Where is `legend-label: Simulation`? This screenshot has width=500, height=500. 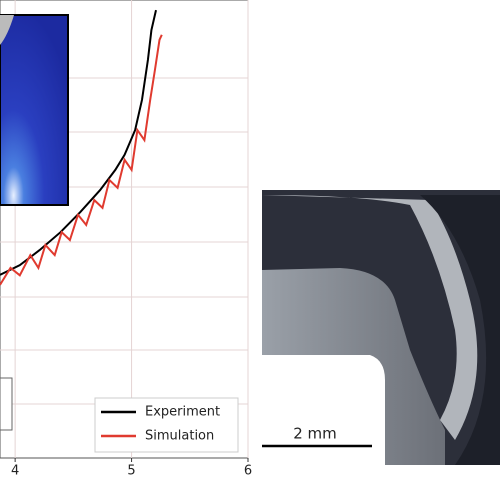 legend-label: Simulation is located at coordinates (179, 436).